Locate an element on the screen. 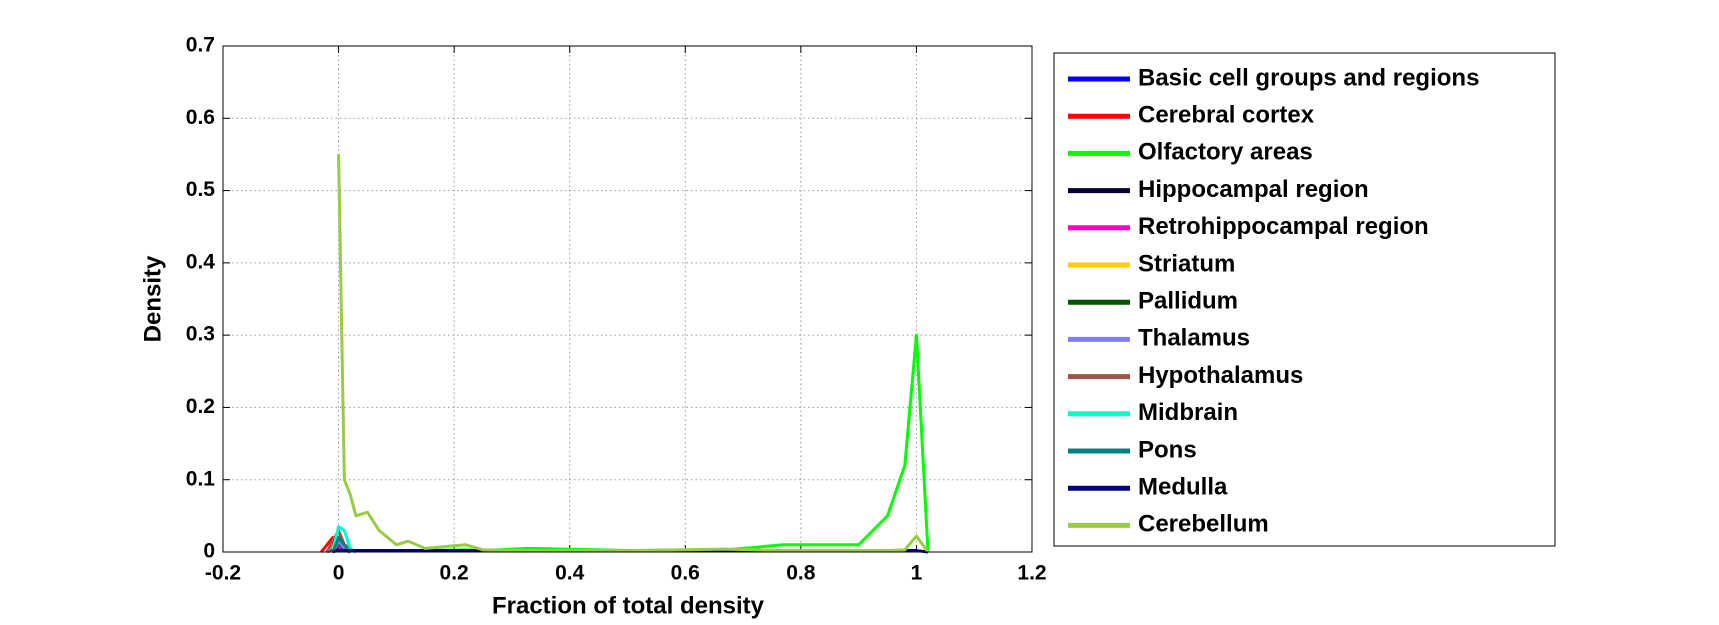 This screenshot has width=1719, height=625. legend-label: Olfactory areas is located at coordinates (1225, 152).